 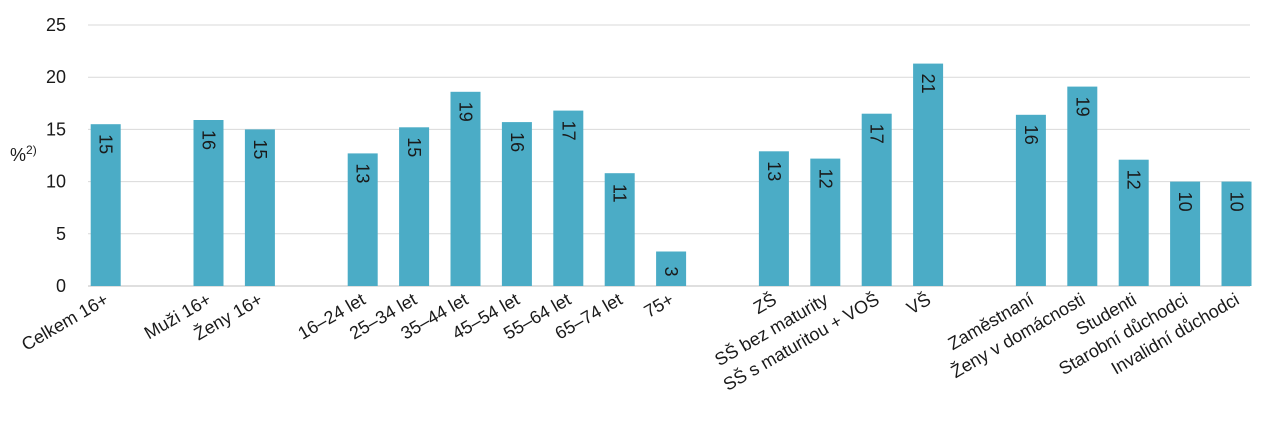 What do you see at coordinates (56, 129) in the screenshot?
I see `y-tick-label: 15` at bounding box center [56, 129].